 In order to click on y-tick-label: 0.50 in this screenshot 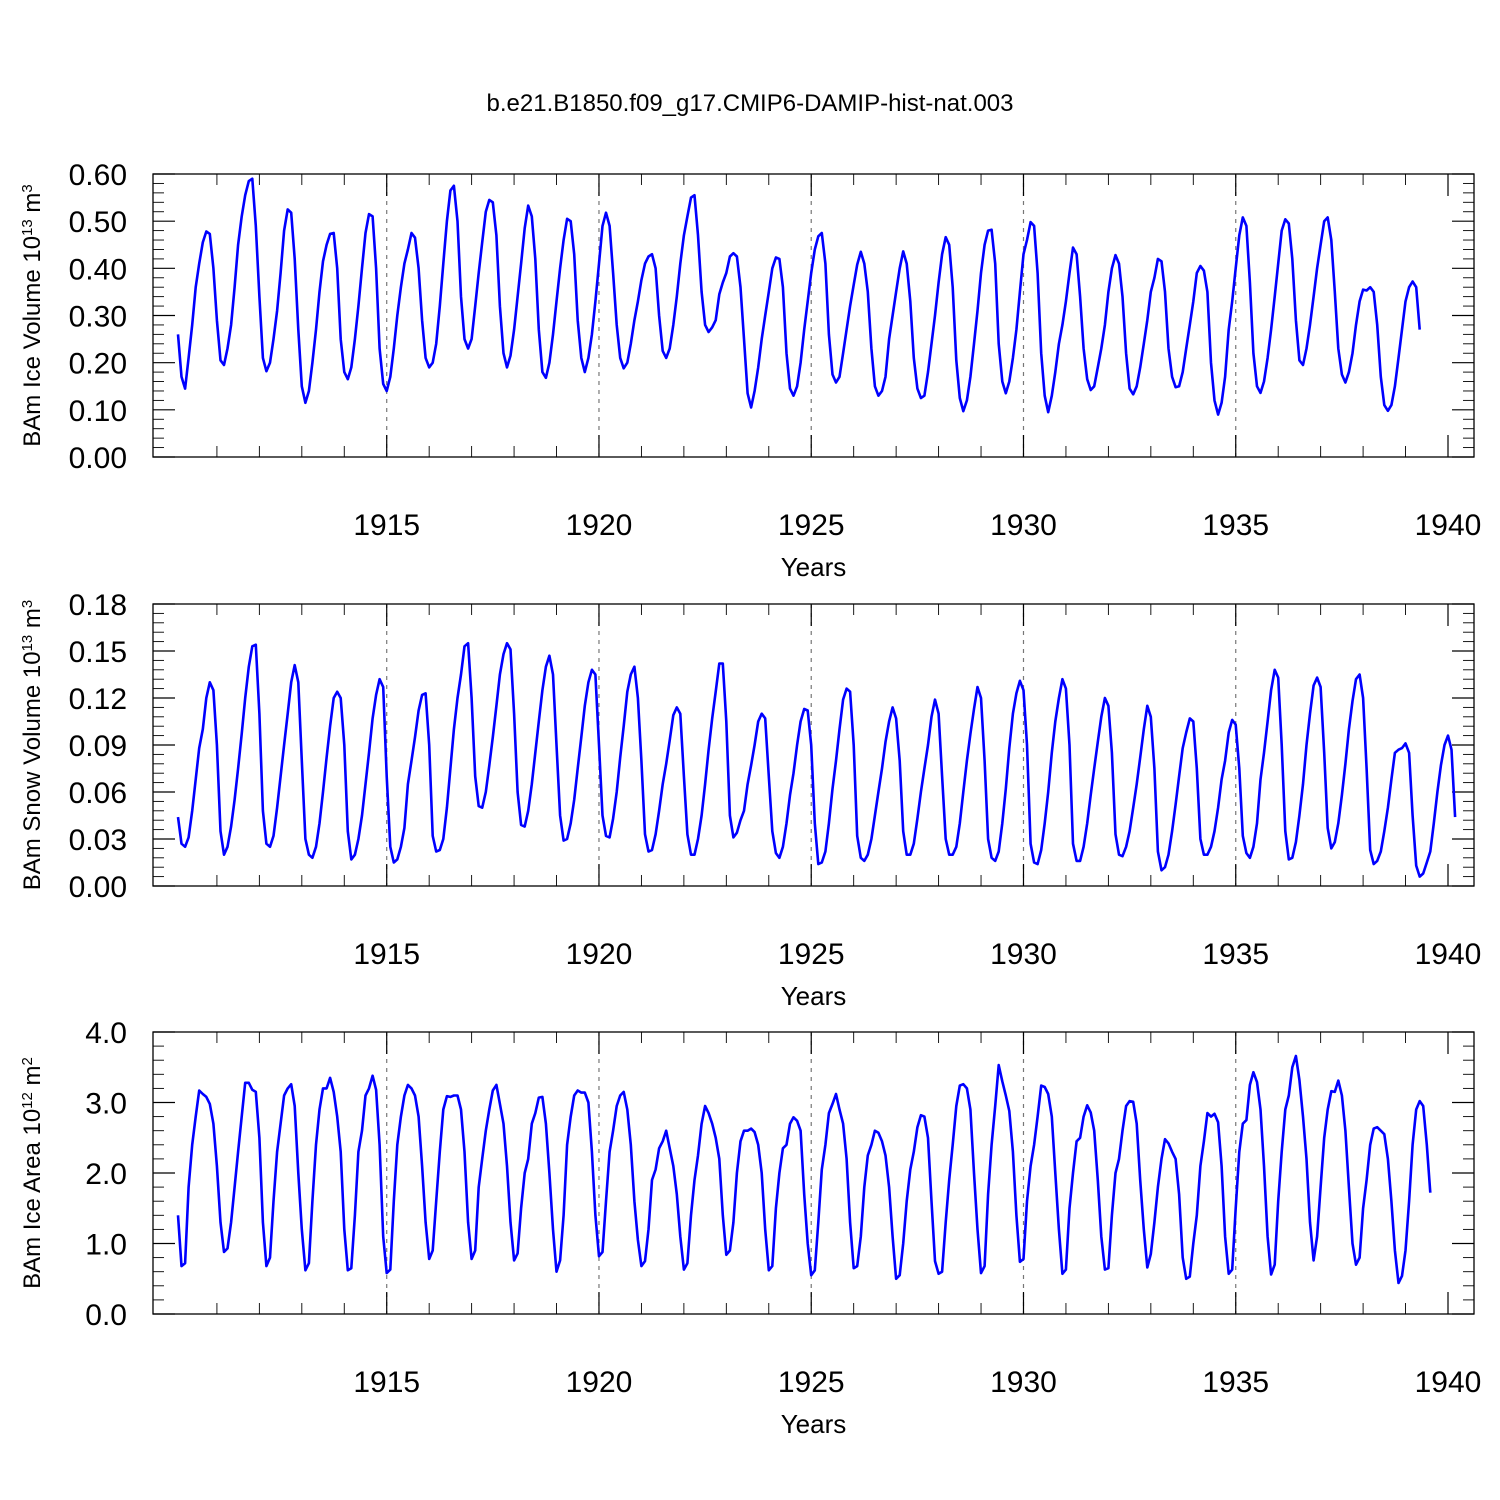, I will do `click(98, 222)`.